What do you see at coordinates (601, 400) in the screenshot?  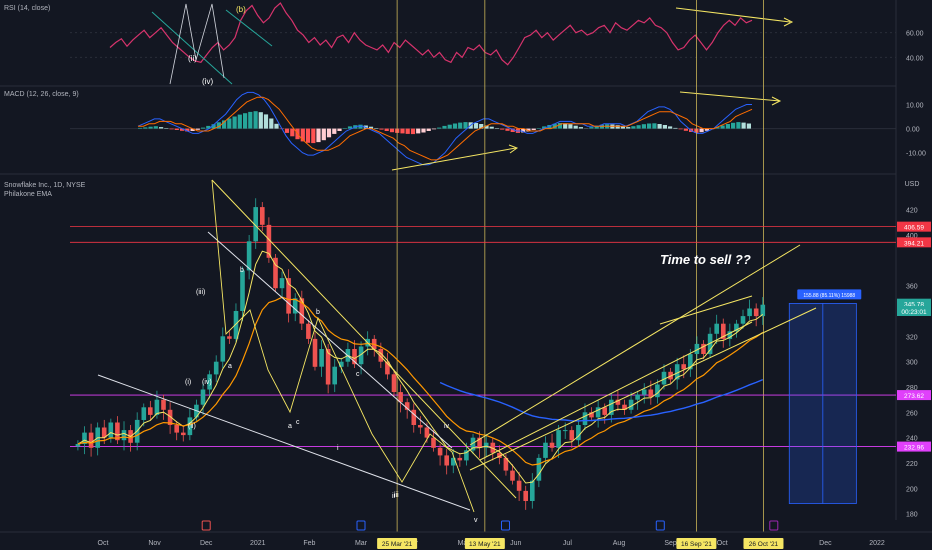 I see `ema-line` at bounding box center [601, 400].